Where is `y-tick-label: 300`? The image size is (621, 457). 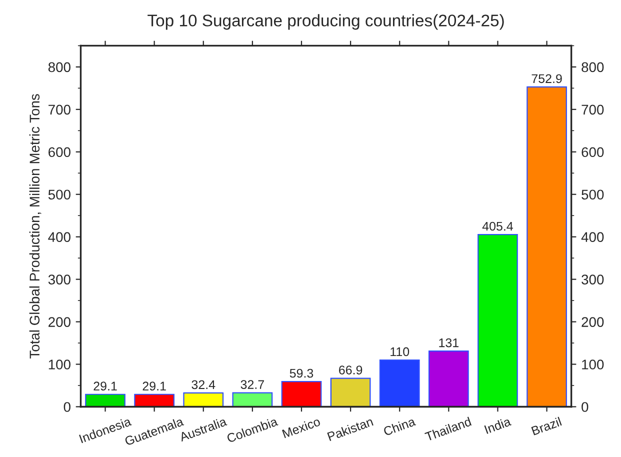 y-tick-label: 300 is located at coordinates (59, 279).